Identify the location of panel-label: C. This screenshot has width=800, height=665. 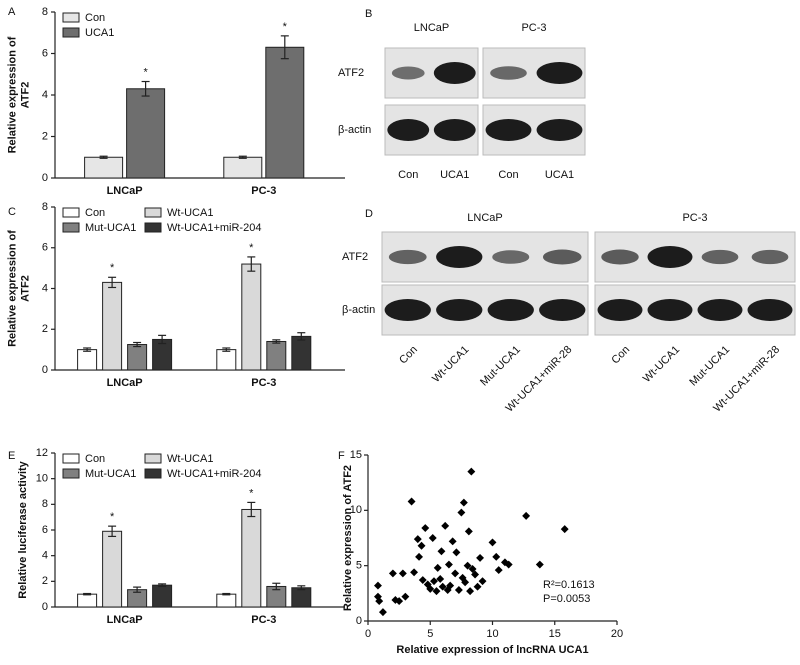
(12, 212).